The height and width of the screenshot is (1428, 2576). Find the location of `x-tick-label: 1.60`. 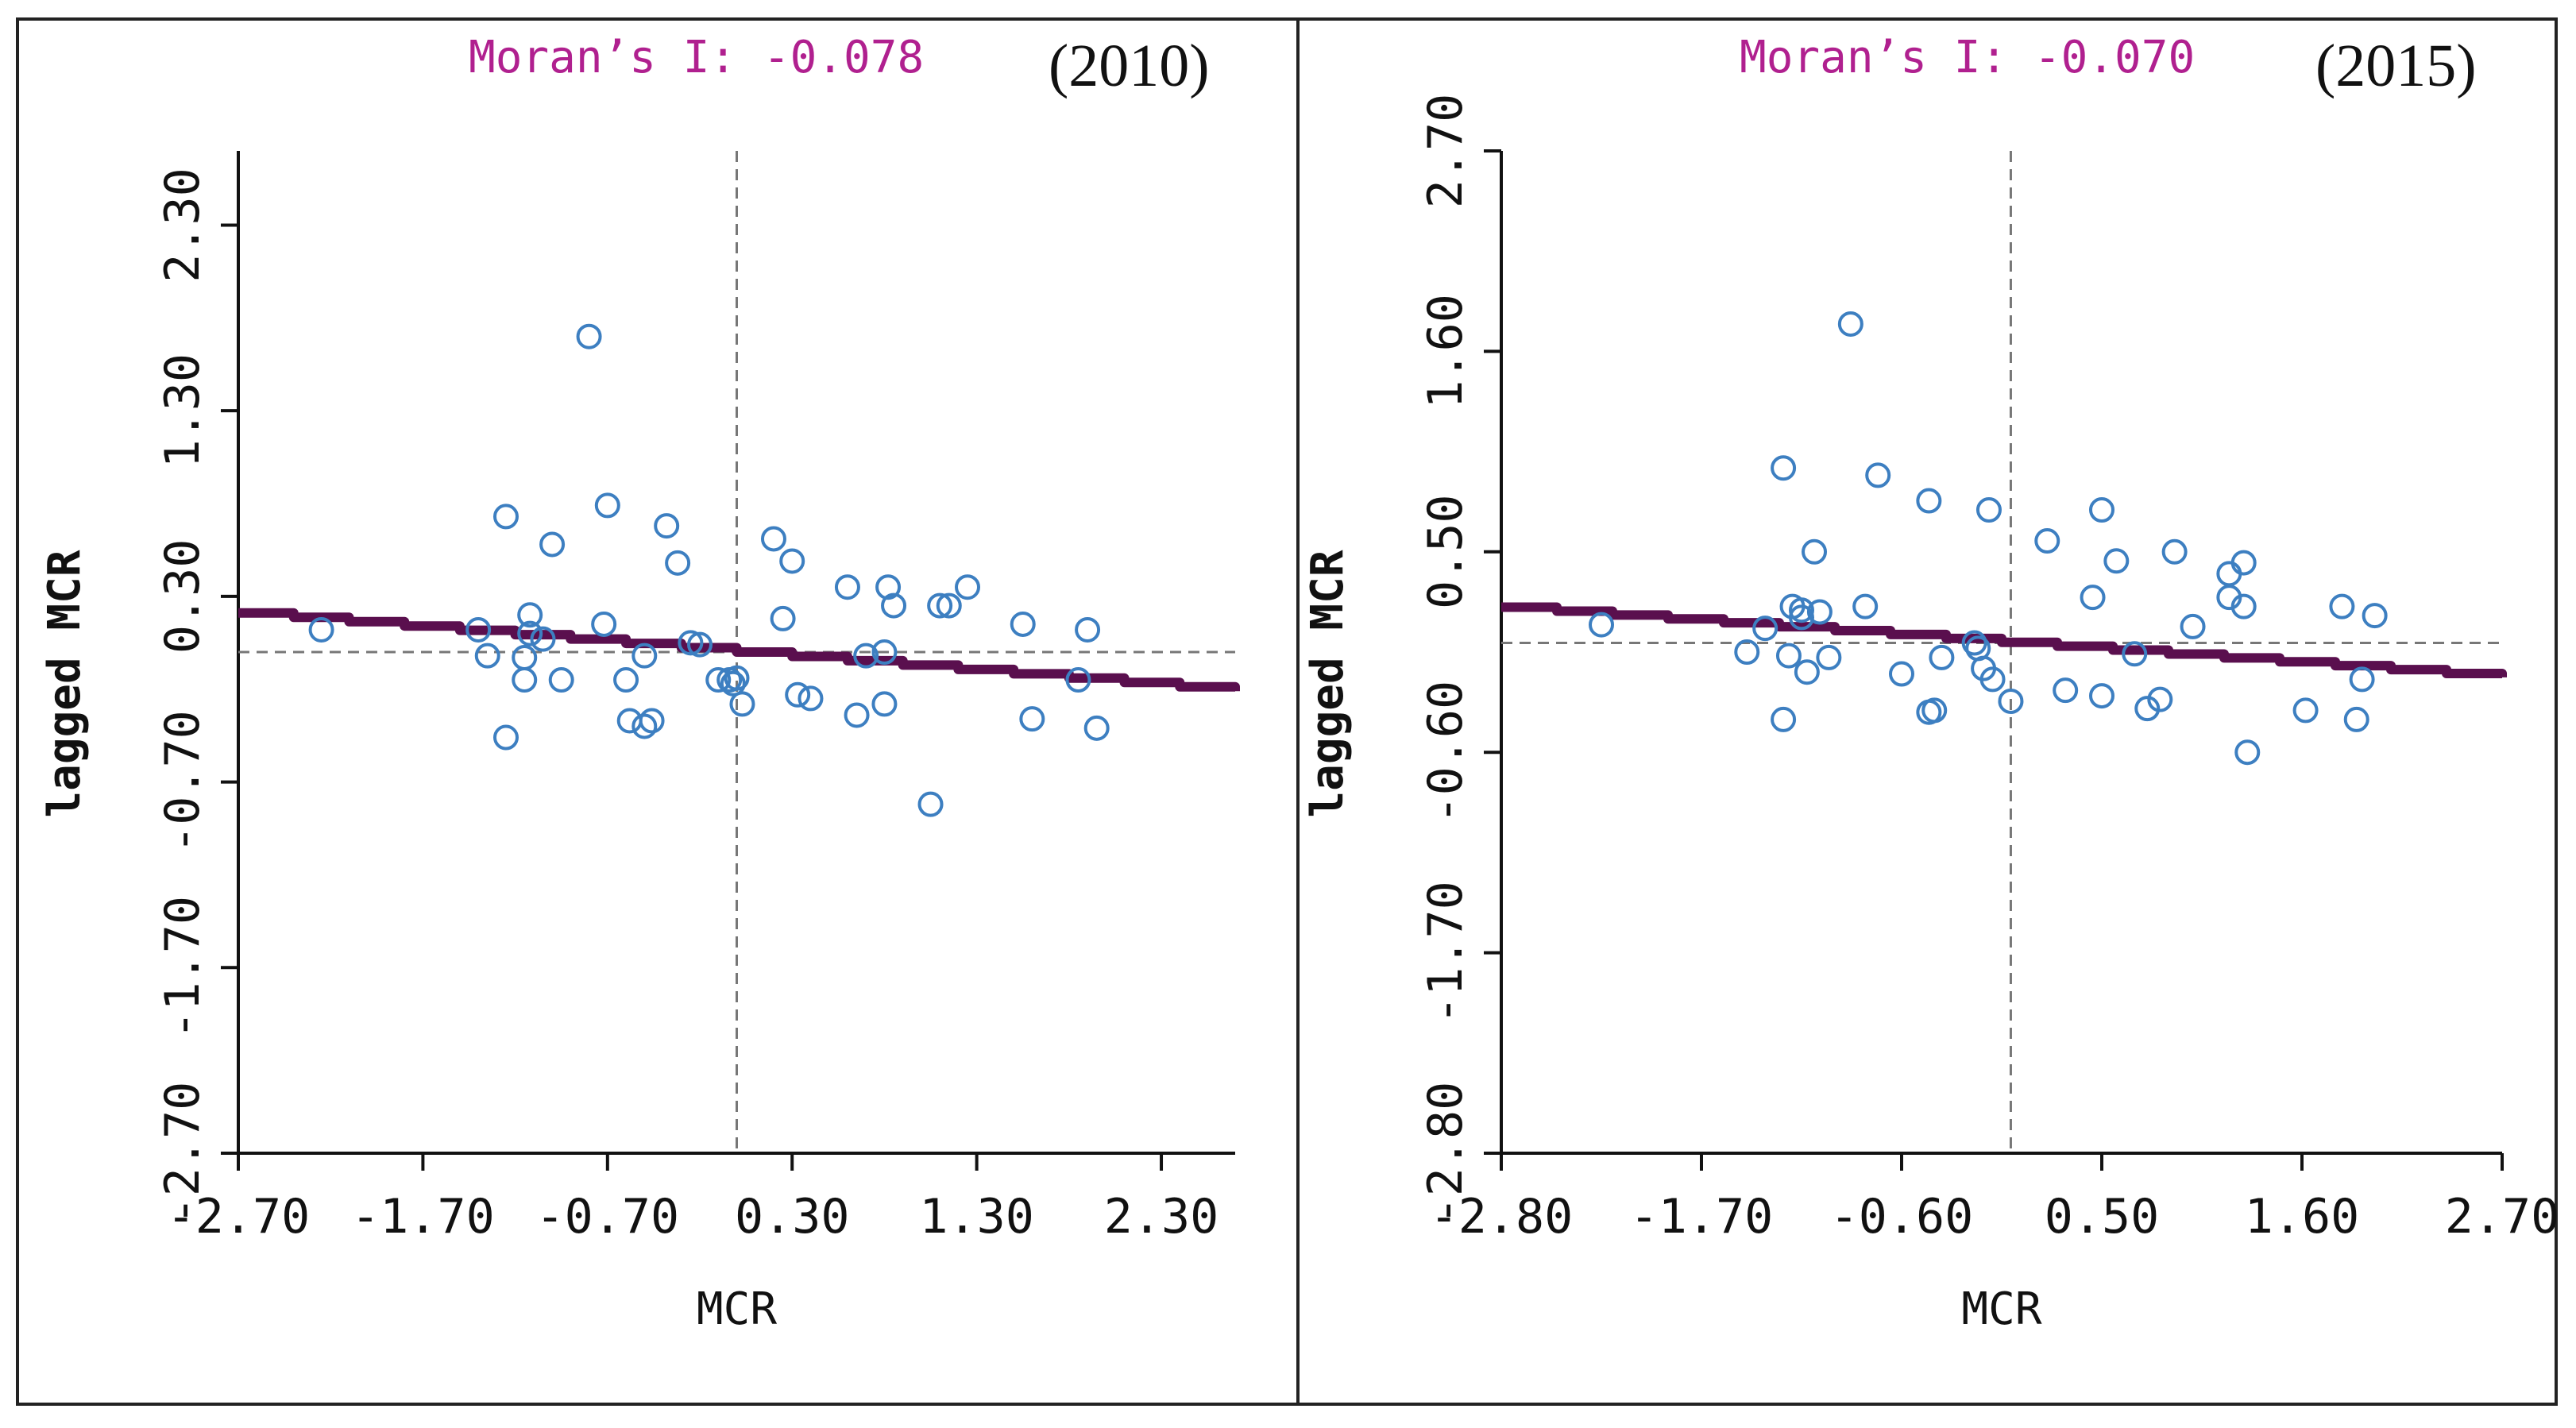

x-tick-label: 1.60 is located at coordinates (2302, 1217).